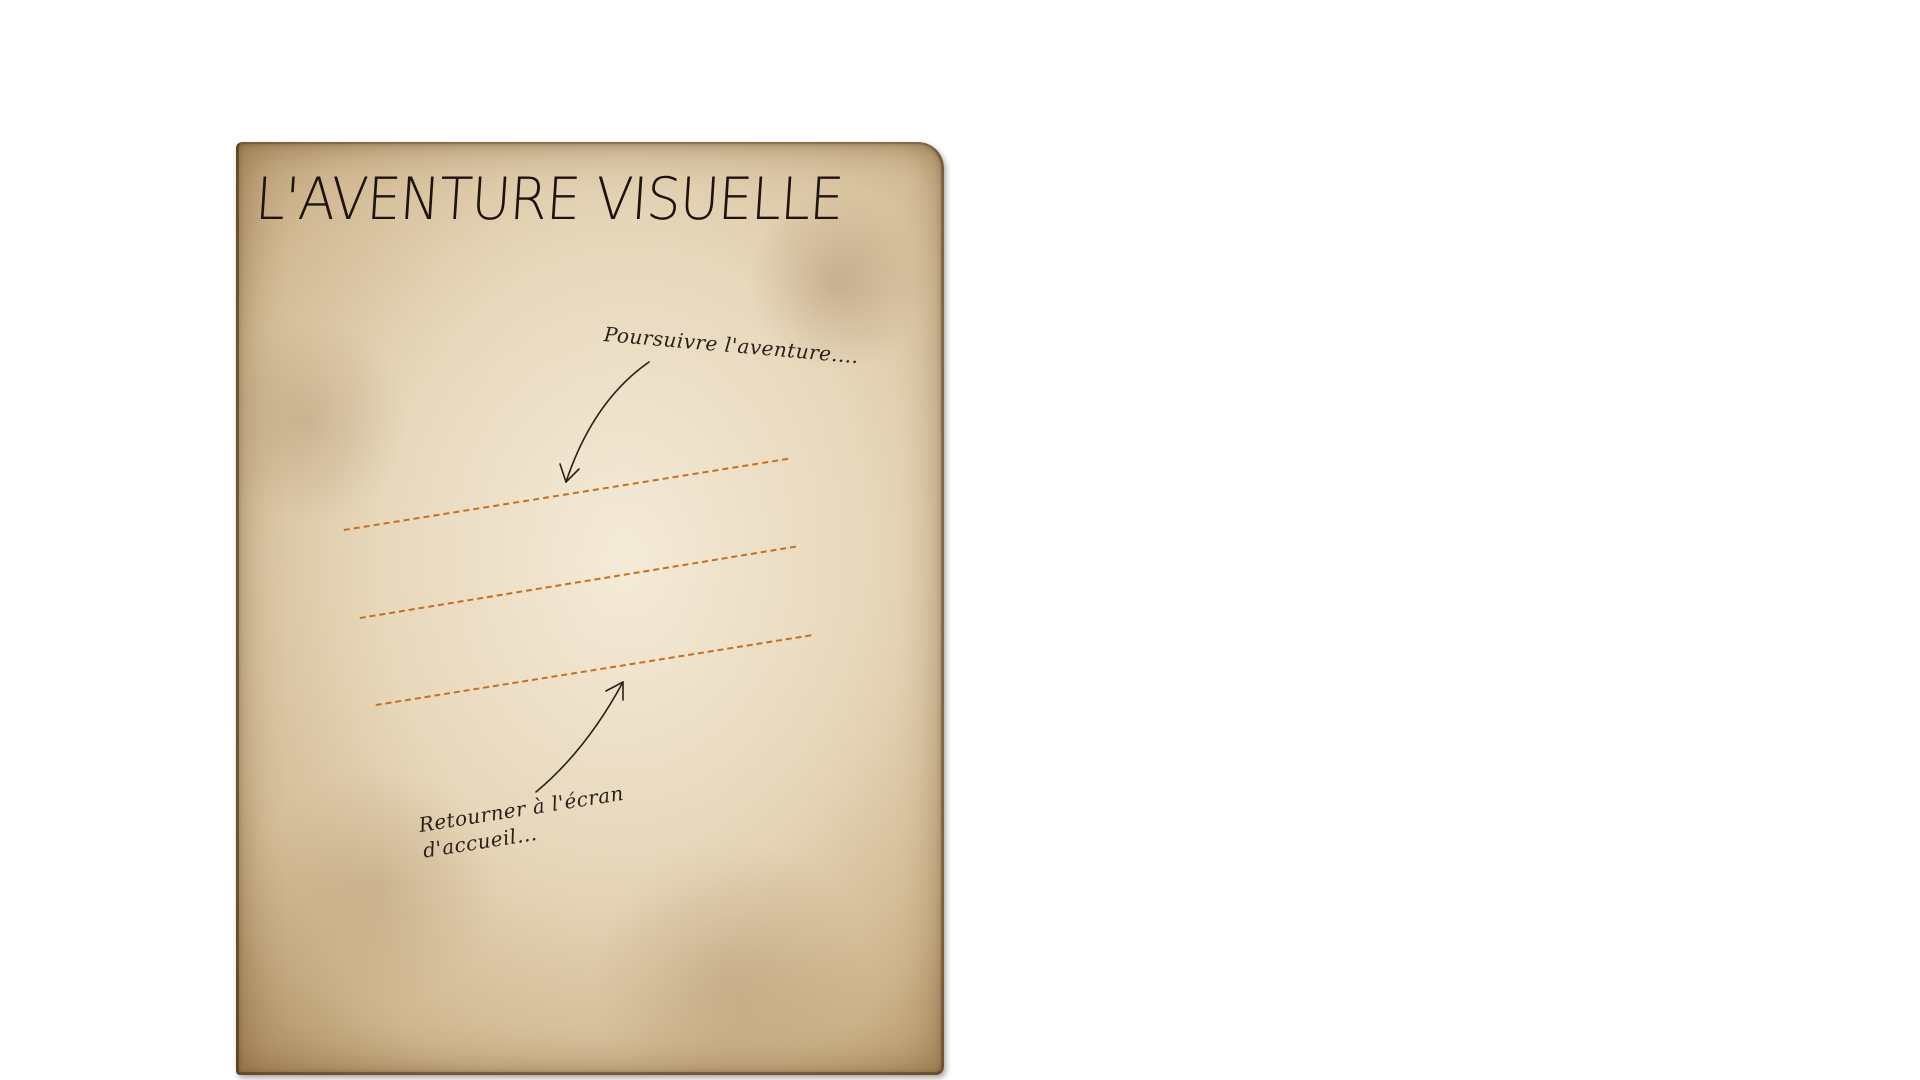 This screenshot has height=1080, width=1920. What do you see at coordinates (578, 583) in the screenshot?
I see `menu-option-middle` at bounding box center [578, 583].